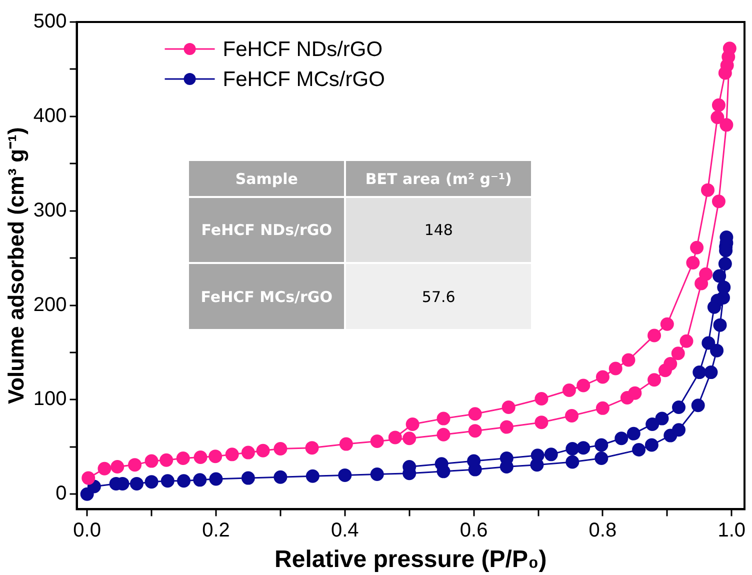 The image size is (752, 575). Describe the element at coordinates (87, 531) in the screenshot. I see `x-tick-label: 0.0` at that location.